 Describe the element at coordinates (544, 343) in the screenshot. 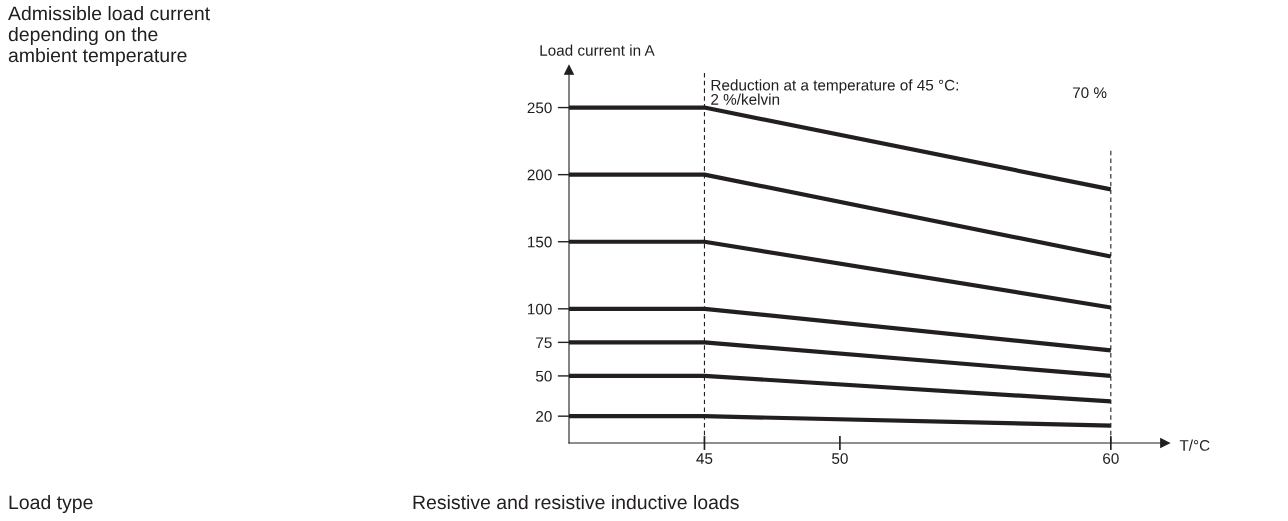

I see `y-tick-label: 75` at that location.